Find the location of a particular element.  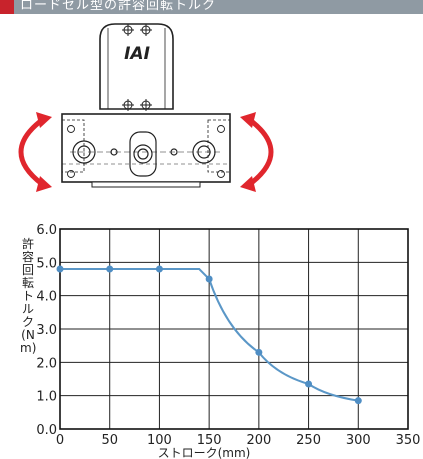

x-tick-label: 300 is located at coordinates (358, 440).